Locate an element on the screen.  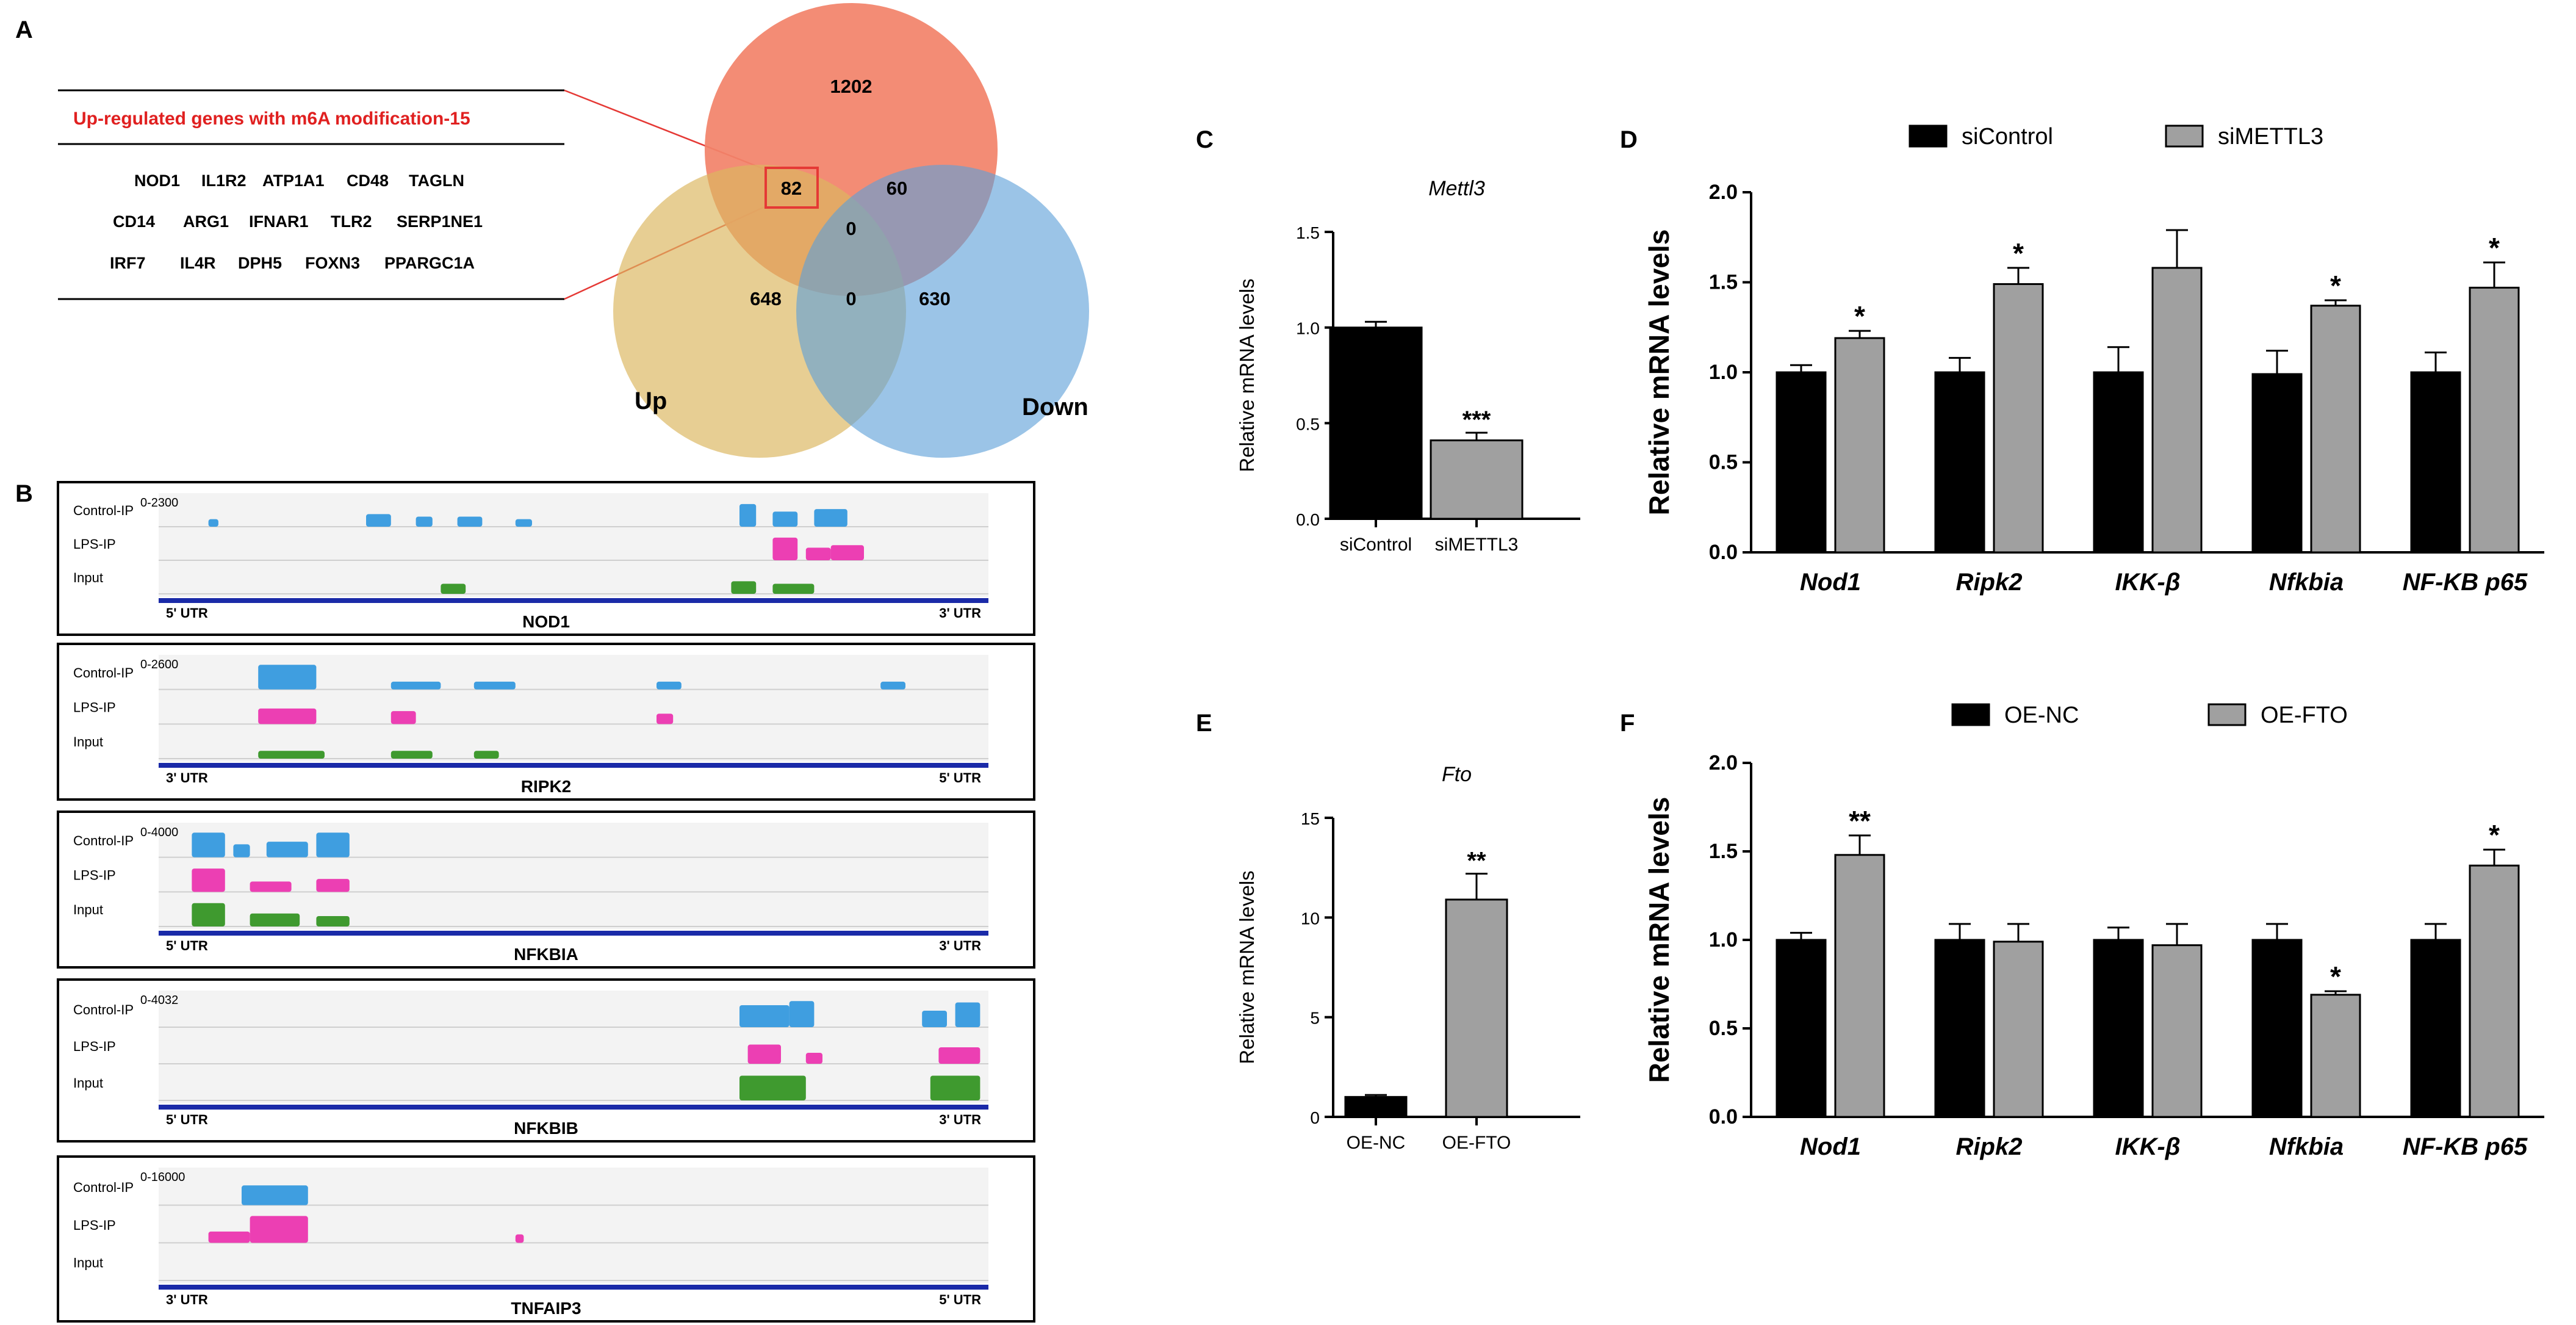
x-tick-label: Nfkbia is located at coordinates (2306, 1146).